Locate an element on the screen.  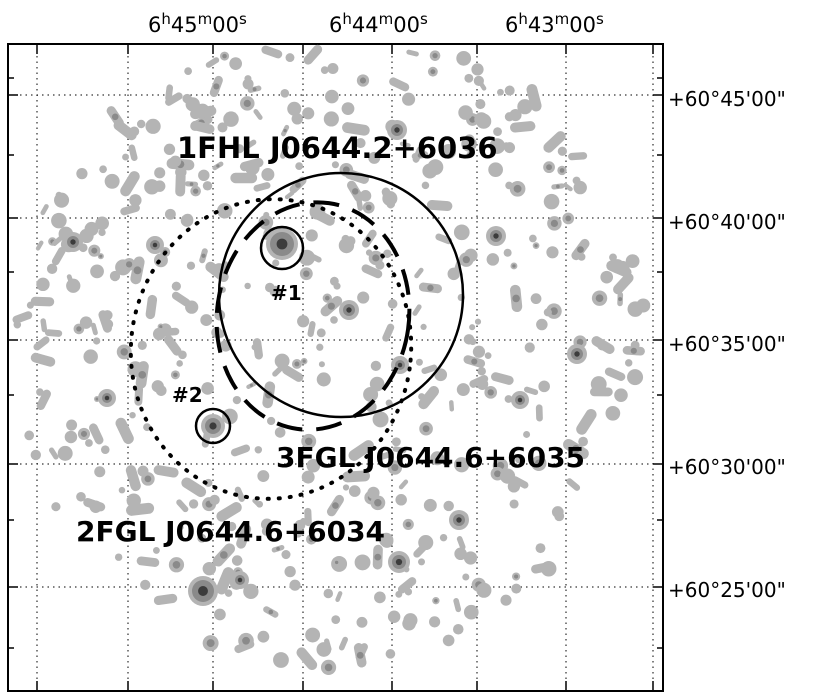
dec-tick-label: +60°40'00" is located at coordinates (727, 222).